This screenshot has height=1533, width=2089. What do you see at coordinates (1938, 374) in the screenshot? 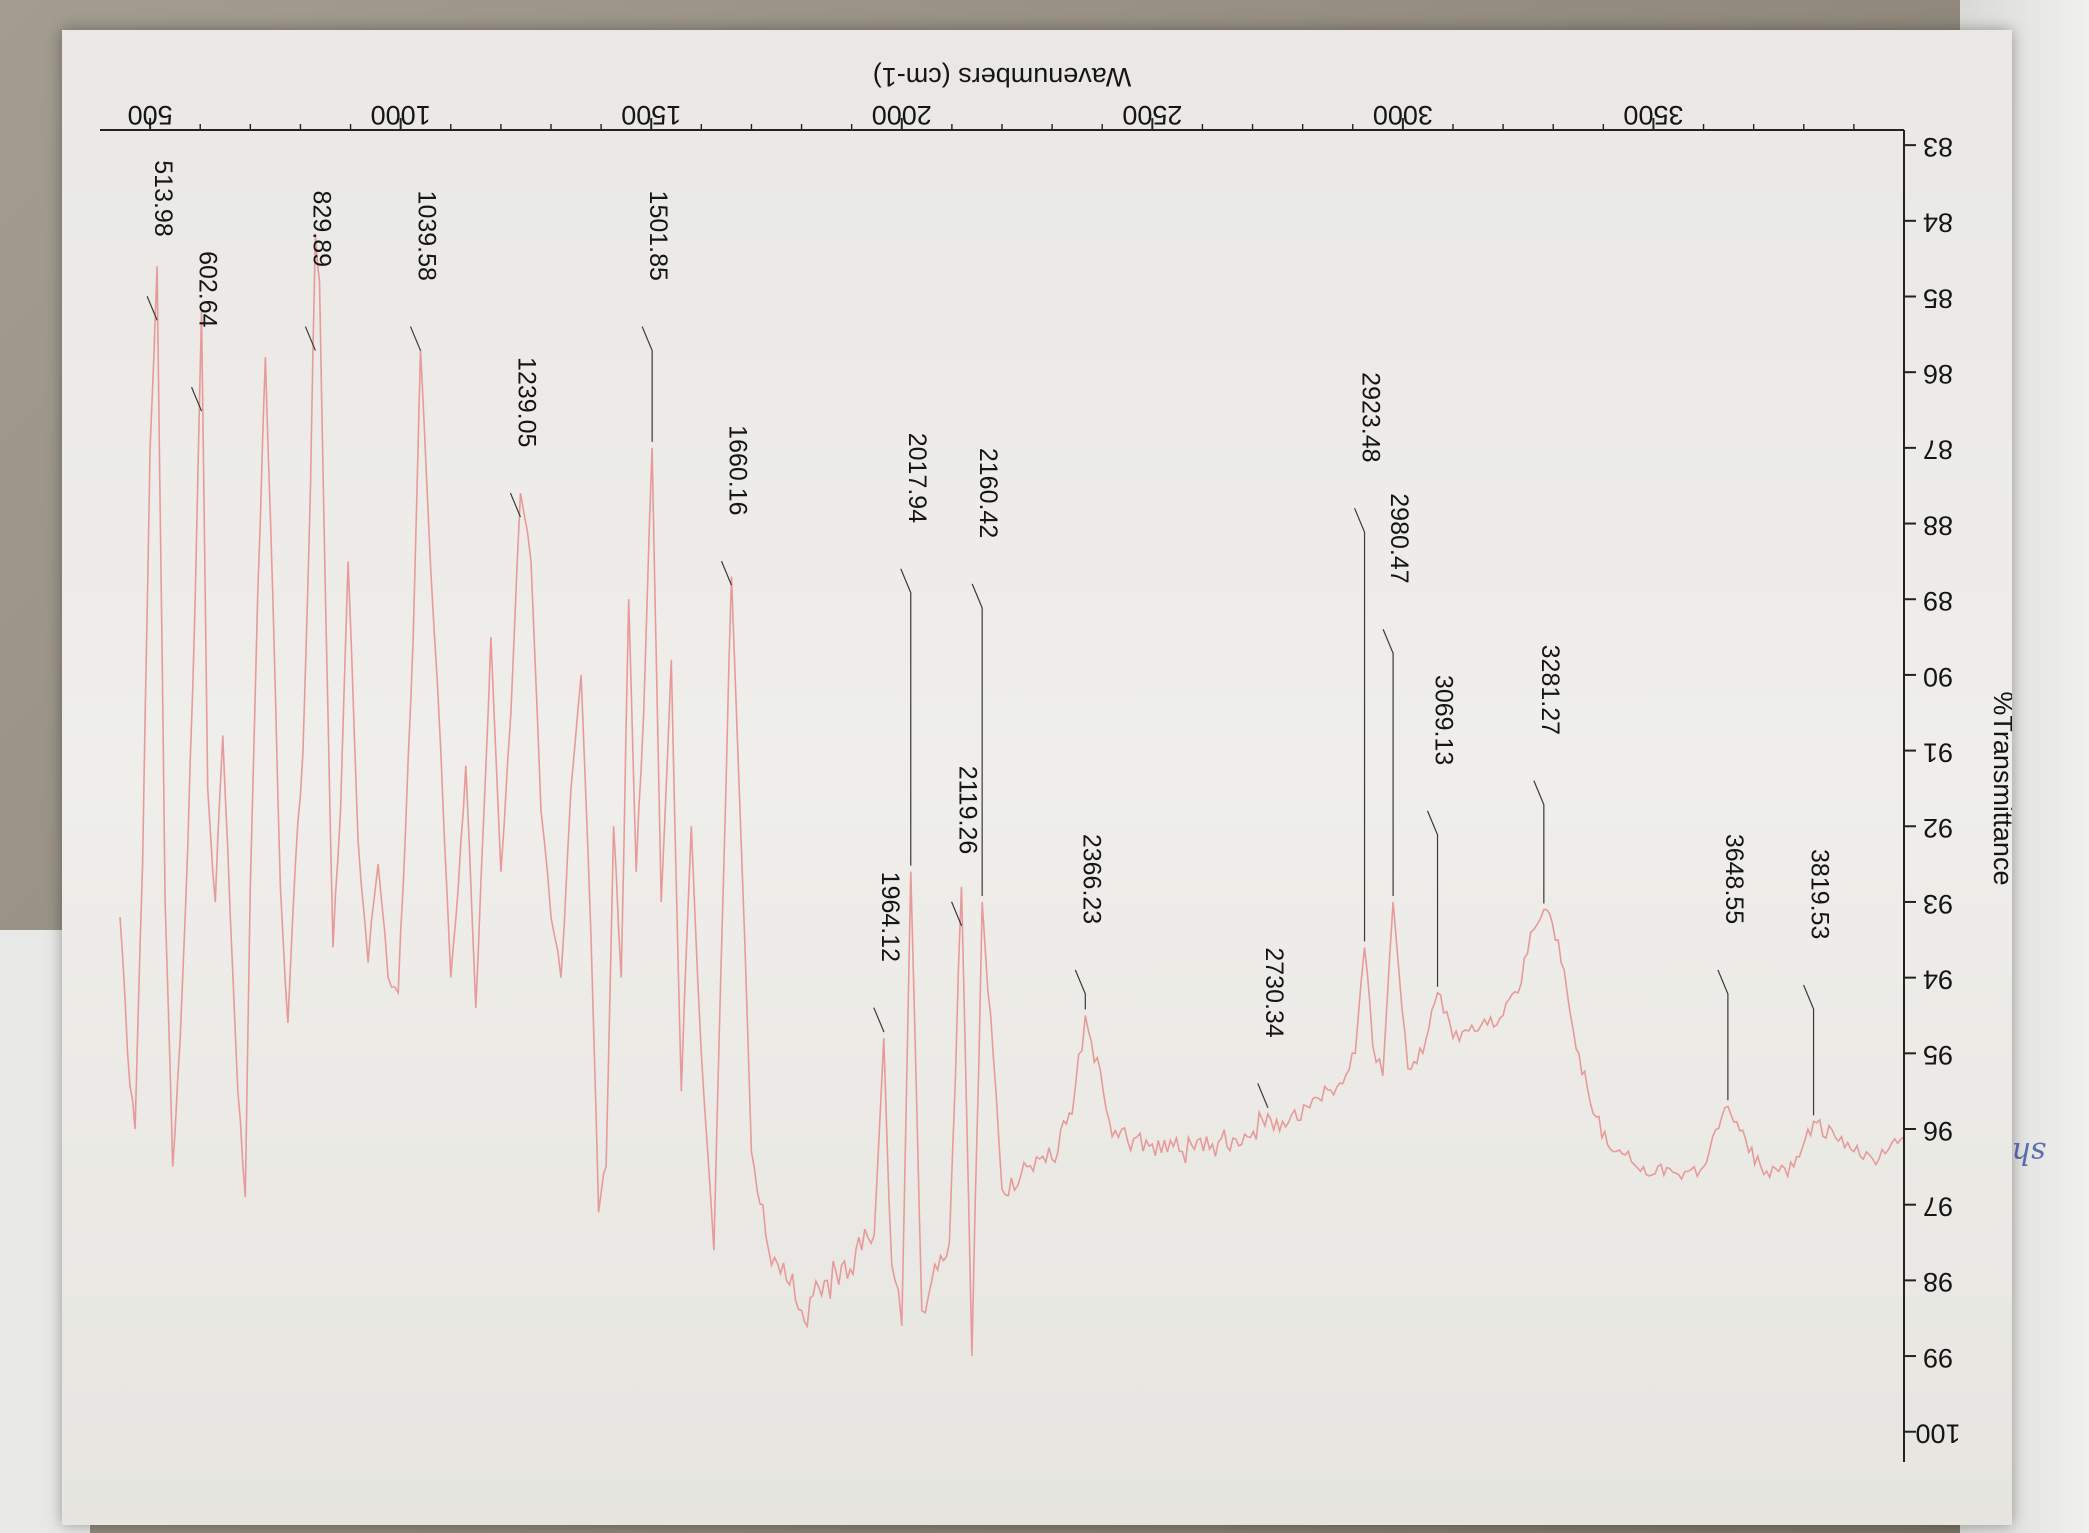
I see `y-tick-label: 86` at bounding box center [1938, 374].